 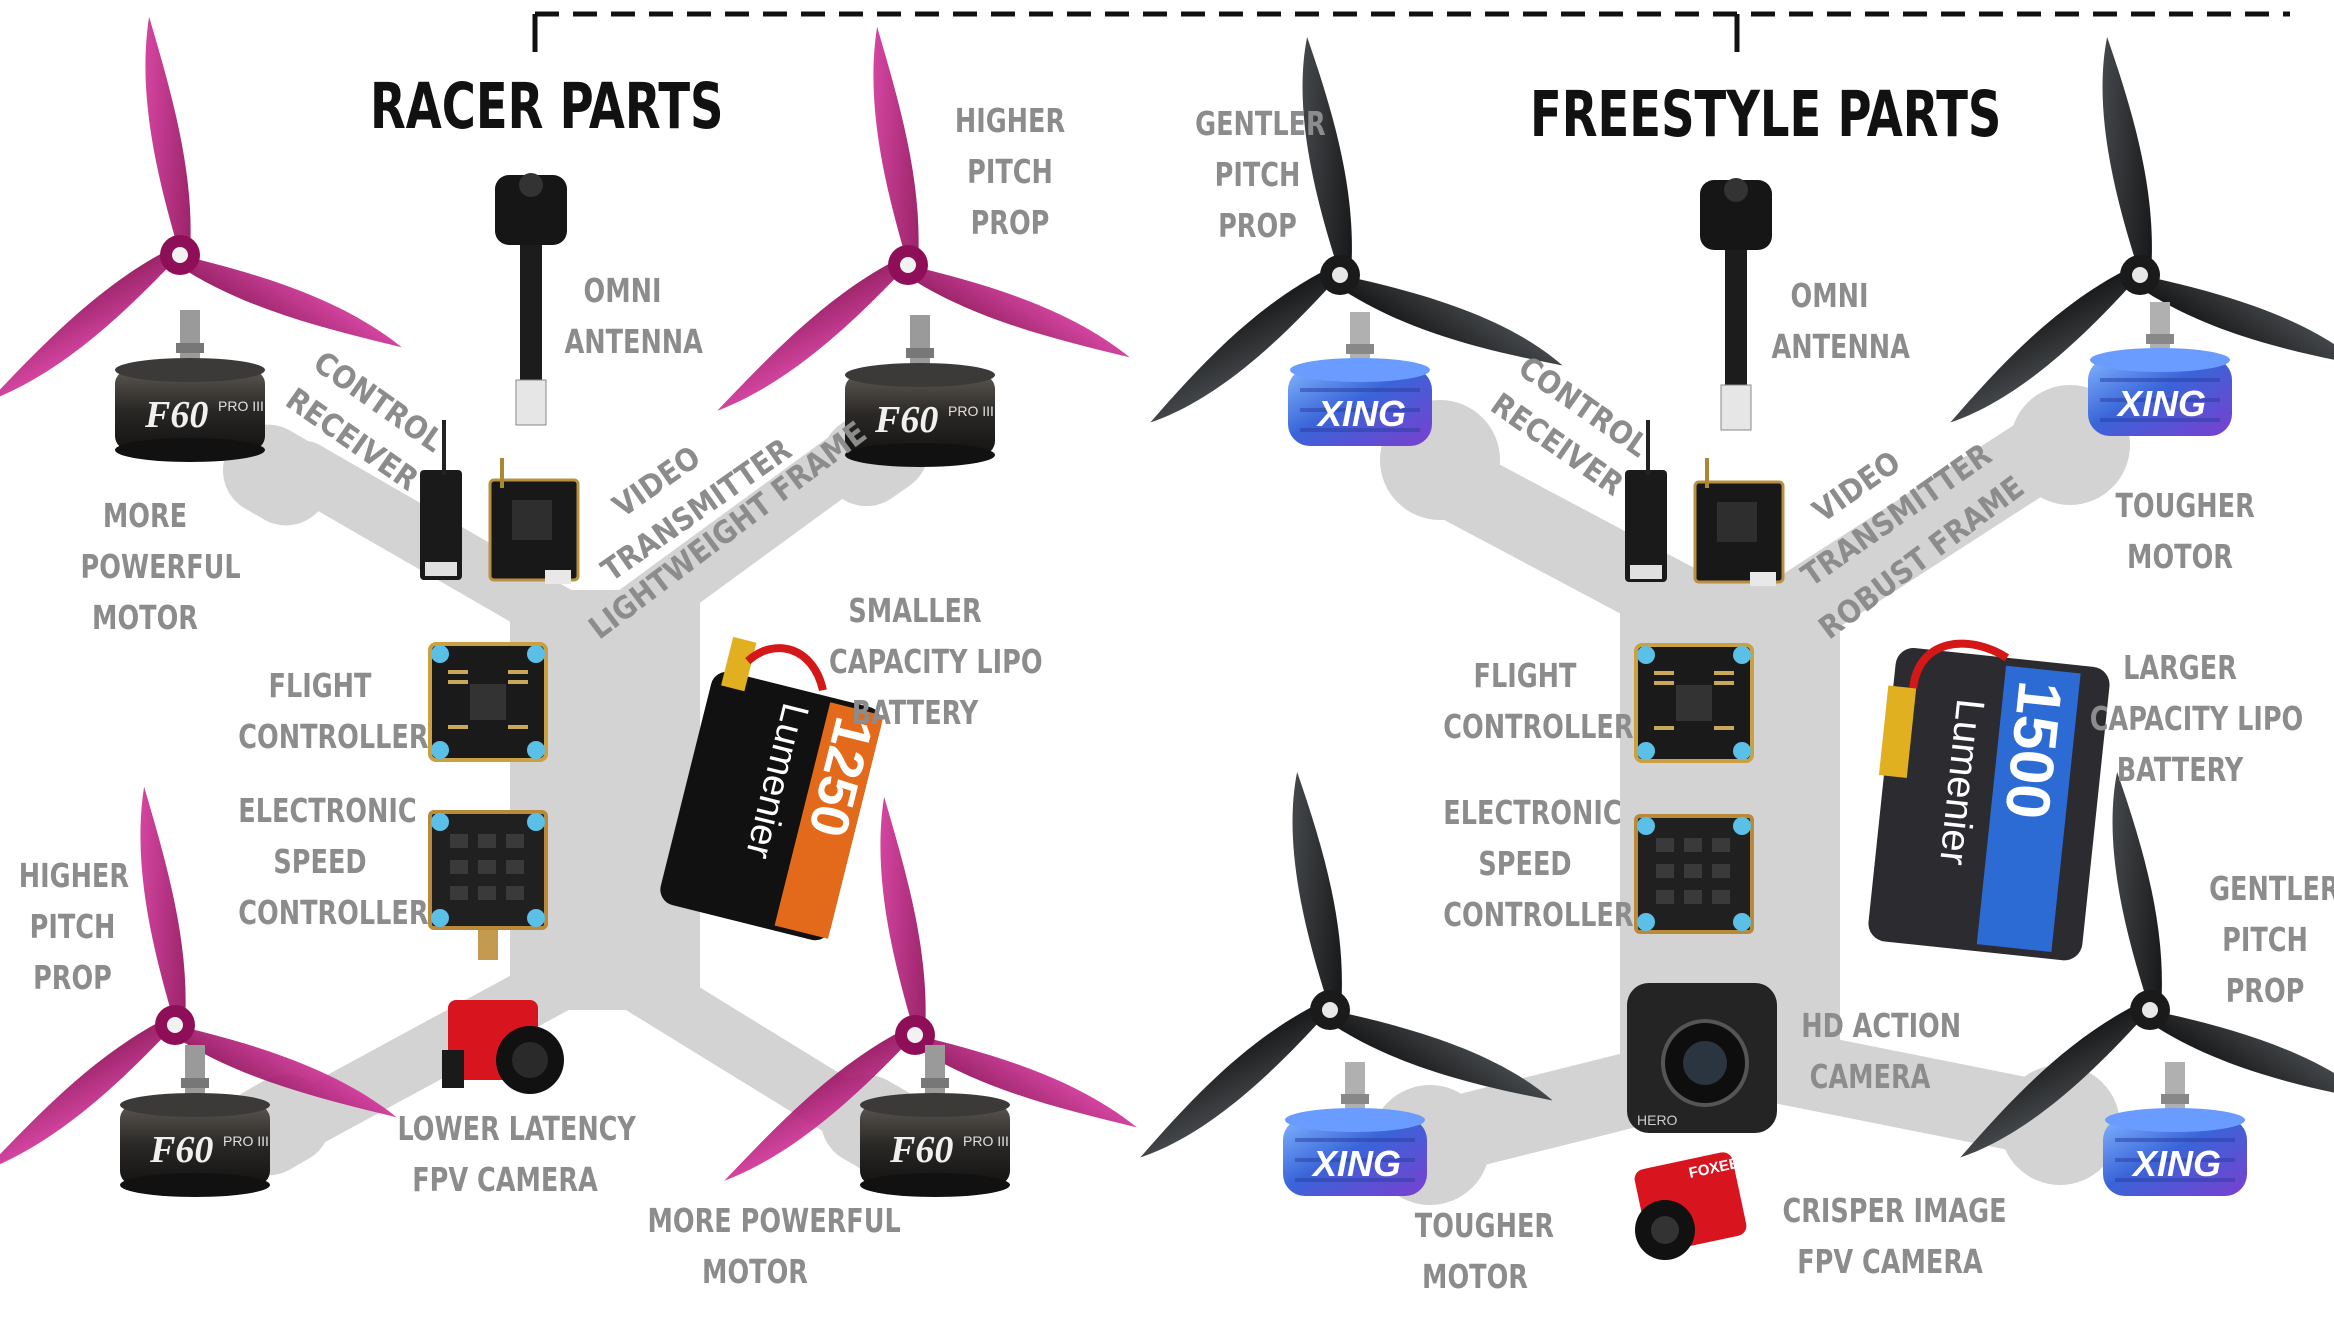 What do you see at coordinates (190, 386) in the screenshot?
I see `racer-motor-top-left-icon` at bounding box center [190, 386].